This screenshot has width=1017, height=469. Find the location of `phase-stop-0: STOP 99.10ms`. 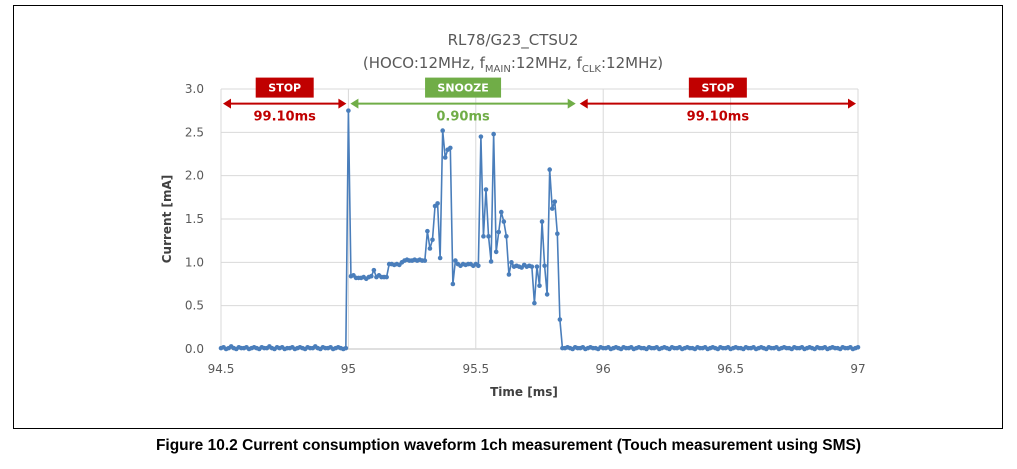

phase-stop-0: STOP 99.10ms is located at coordinates (285, 101).